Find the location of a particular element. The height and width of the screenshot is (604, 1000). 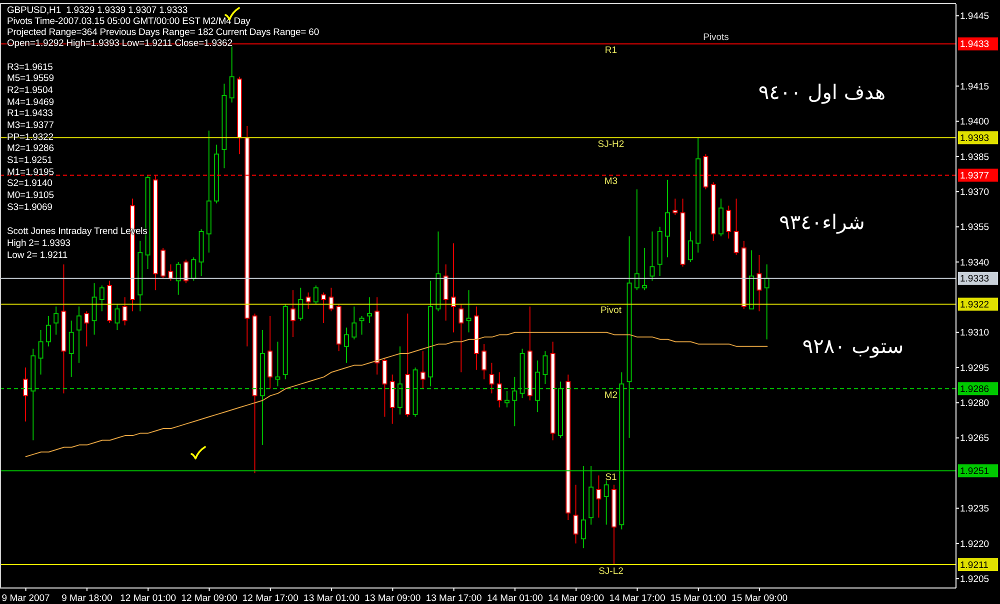

annotation: M5=1.9559 is located at coordinates (30, 79).